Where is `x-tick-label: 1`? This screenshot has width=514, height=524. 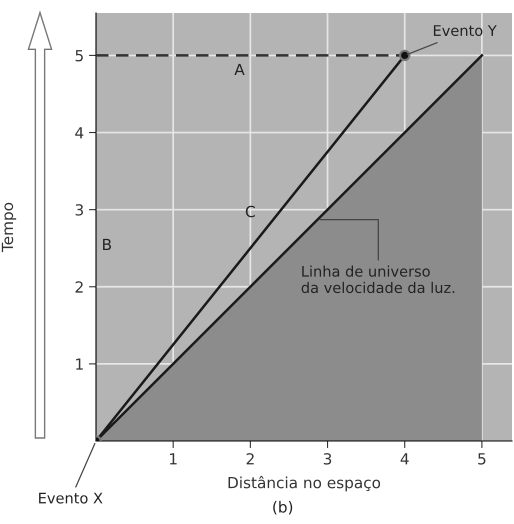
x-tick-label: 1 is located at coordinates (173, 458).